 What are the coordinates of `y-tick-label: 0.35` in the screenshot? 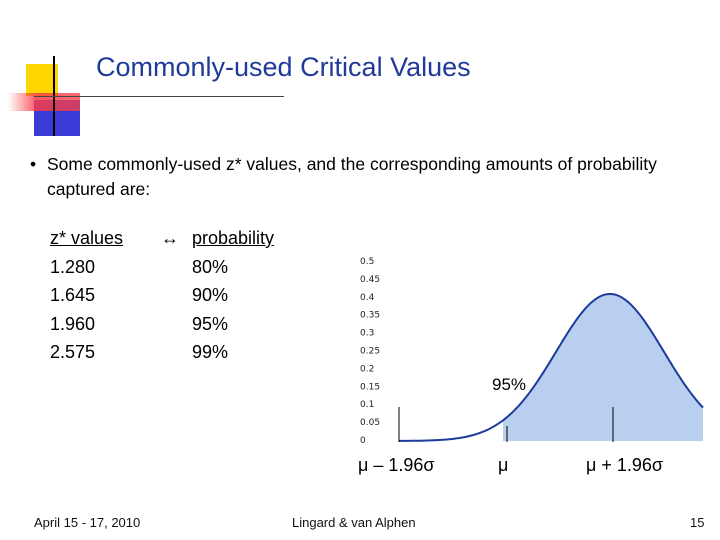 It's located at (370, 316).